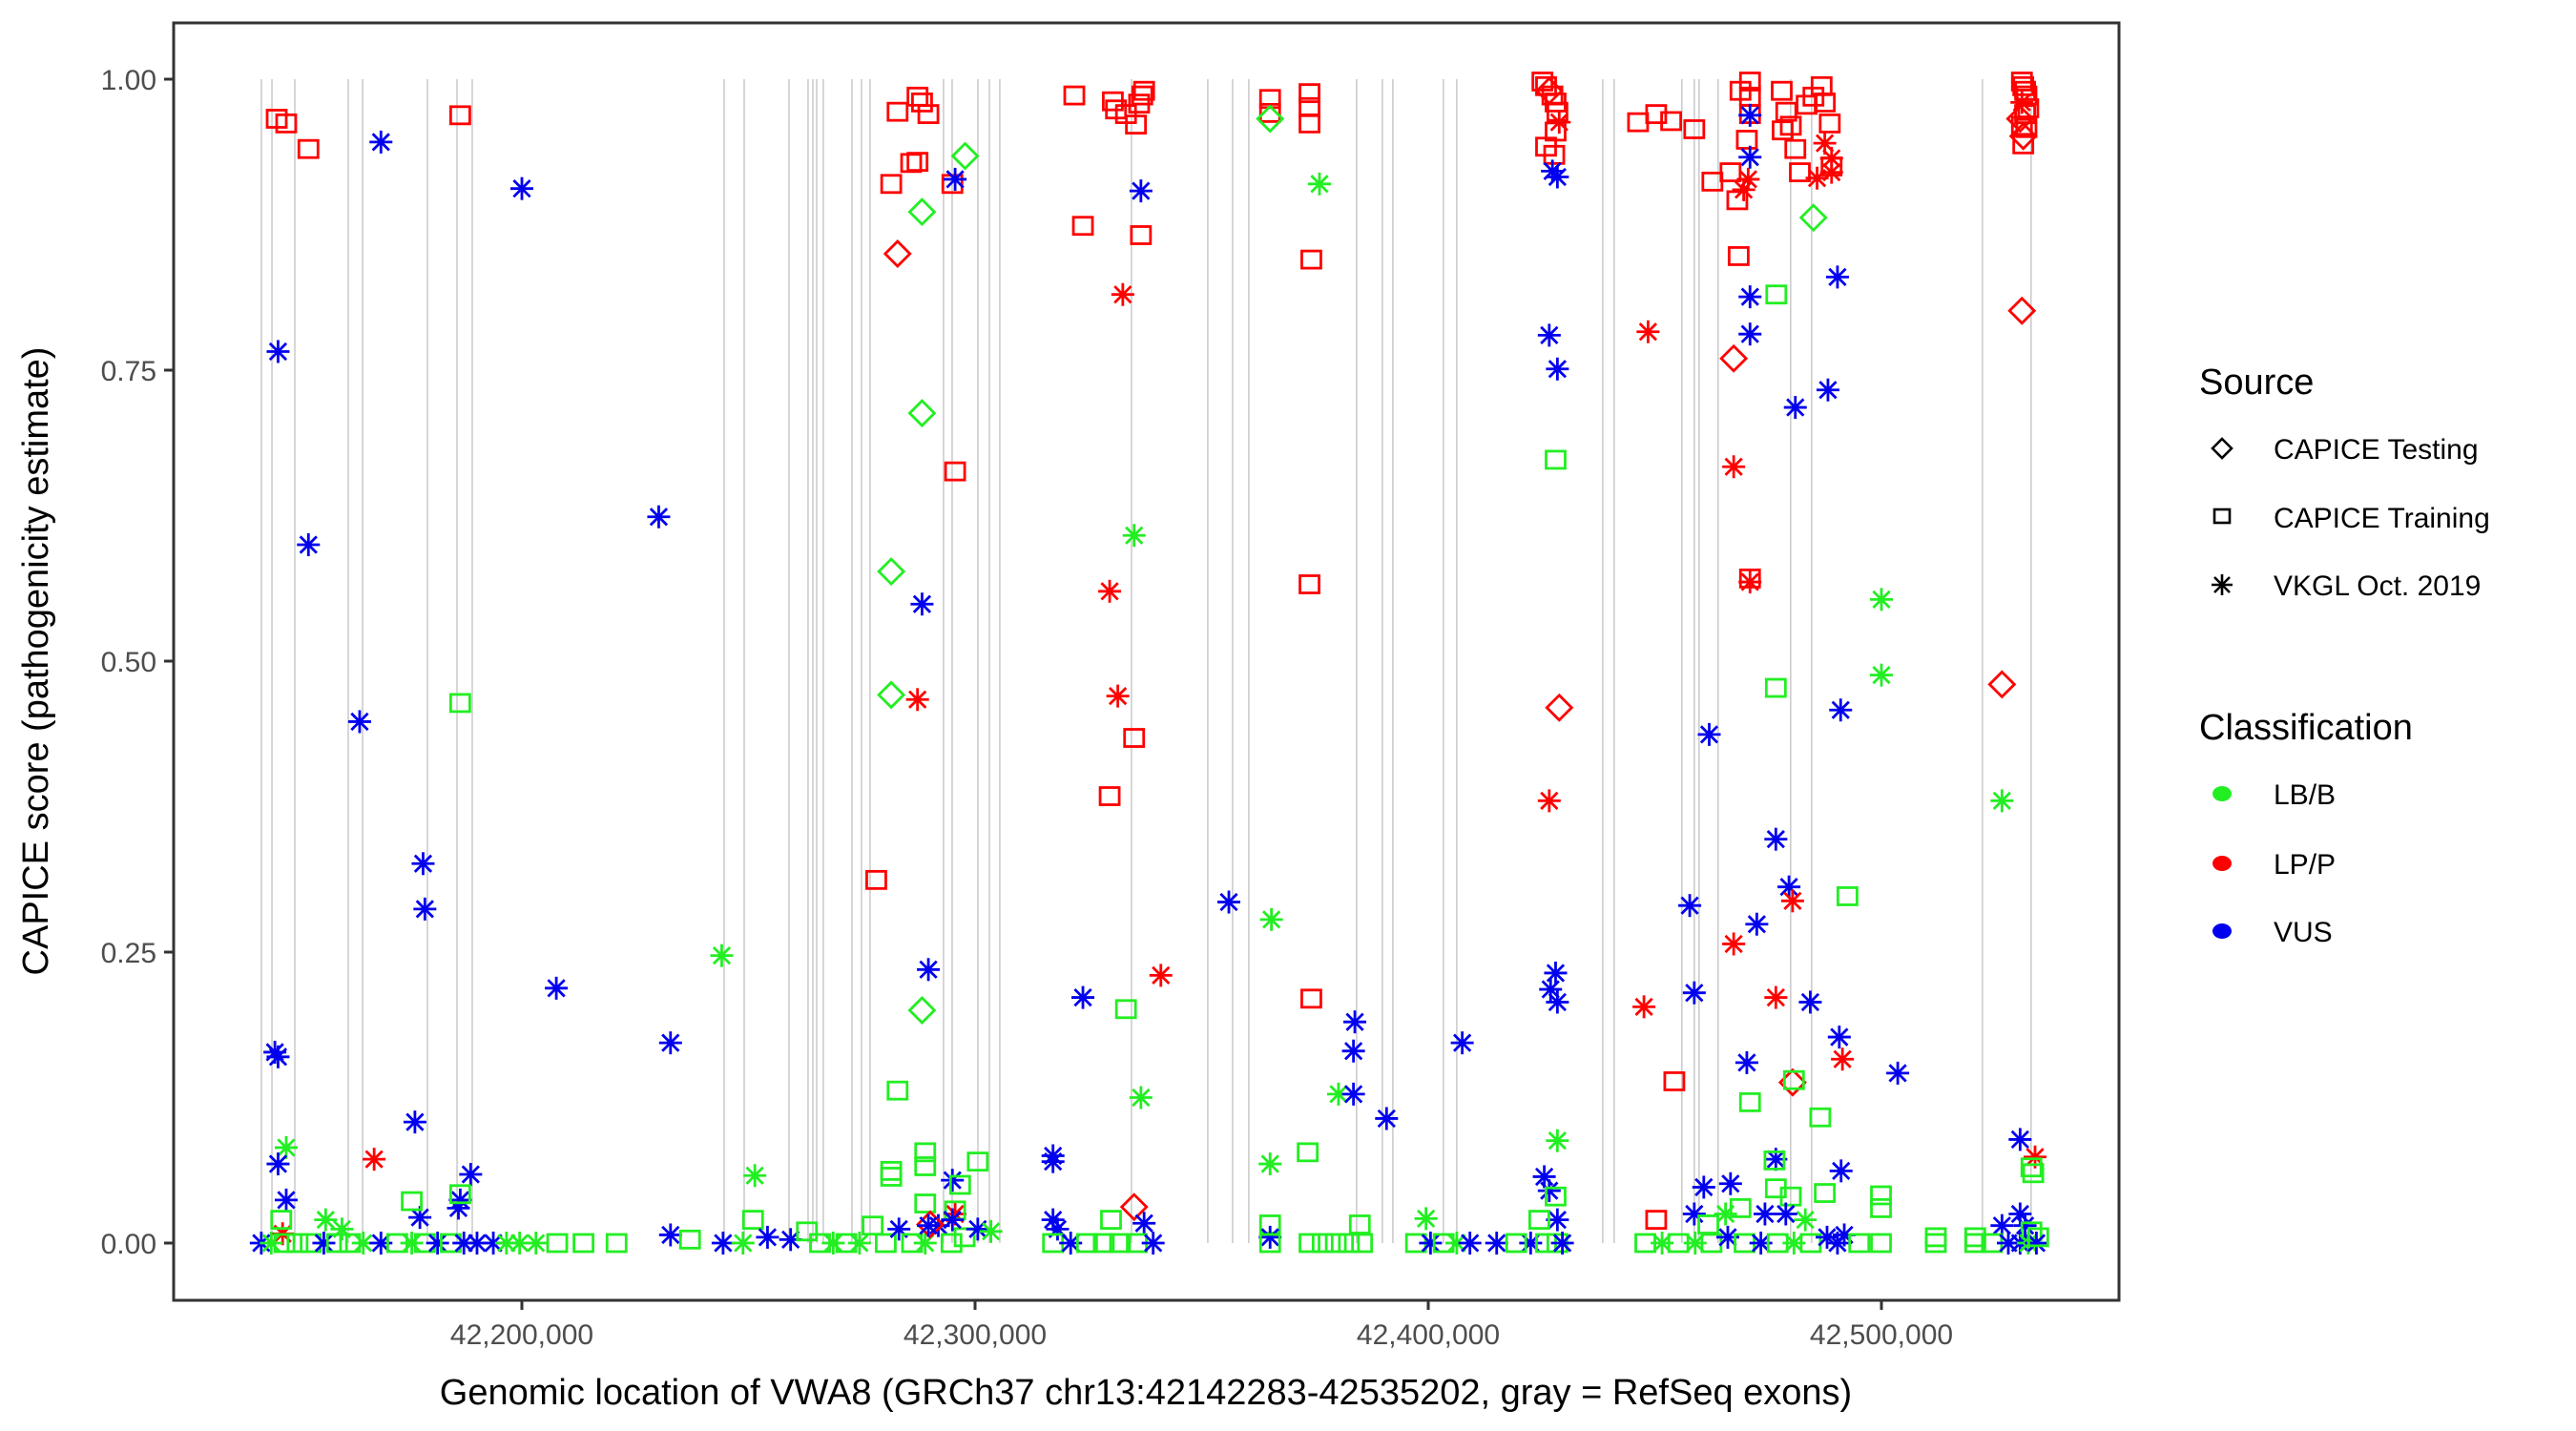 The width and height of the screenshot is (2576, 1431). What do you see at coordinates (521, 1335) in the screenshot?
I see `x-tick-label: 42,200,000` at bounding box center [521, 1335].